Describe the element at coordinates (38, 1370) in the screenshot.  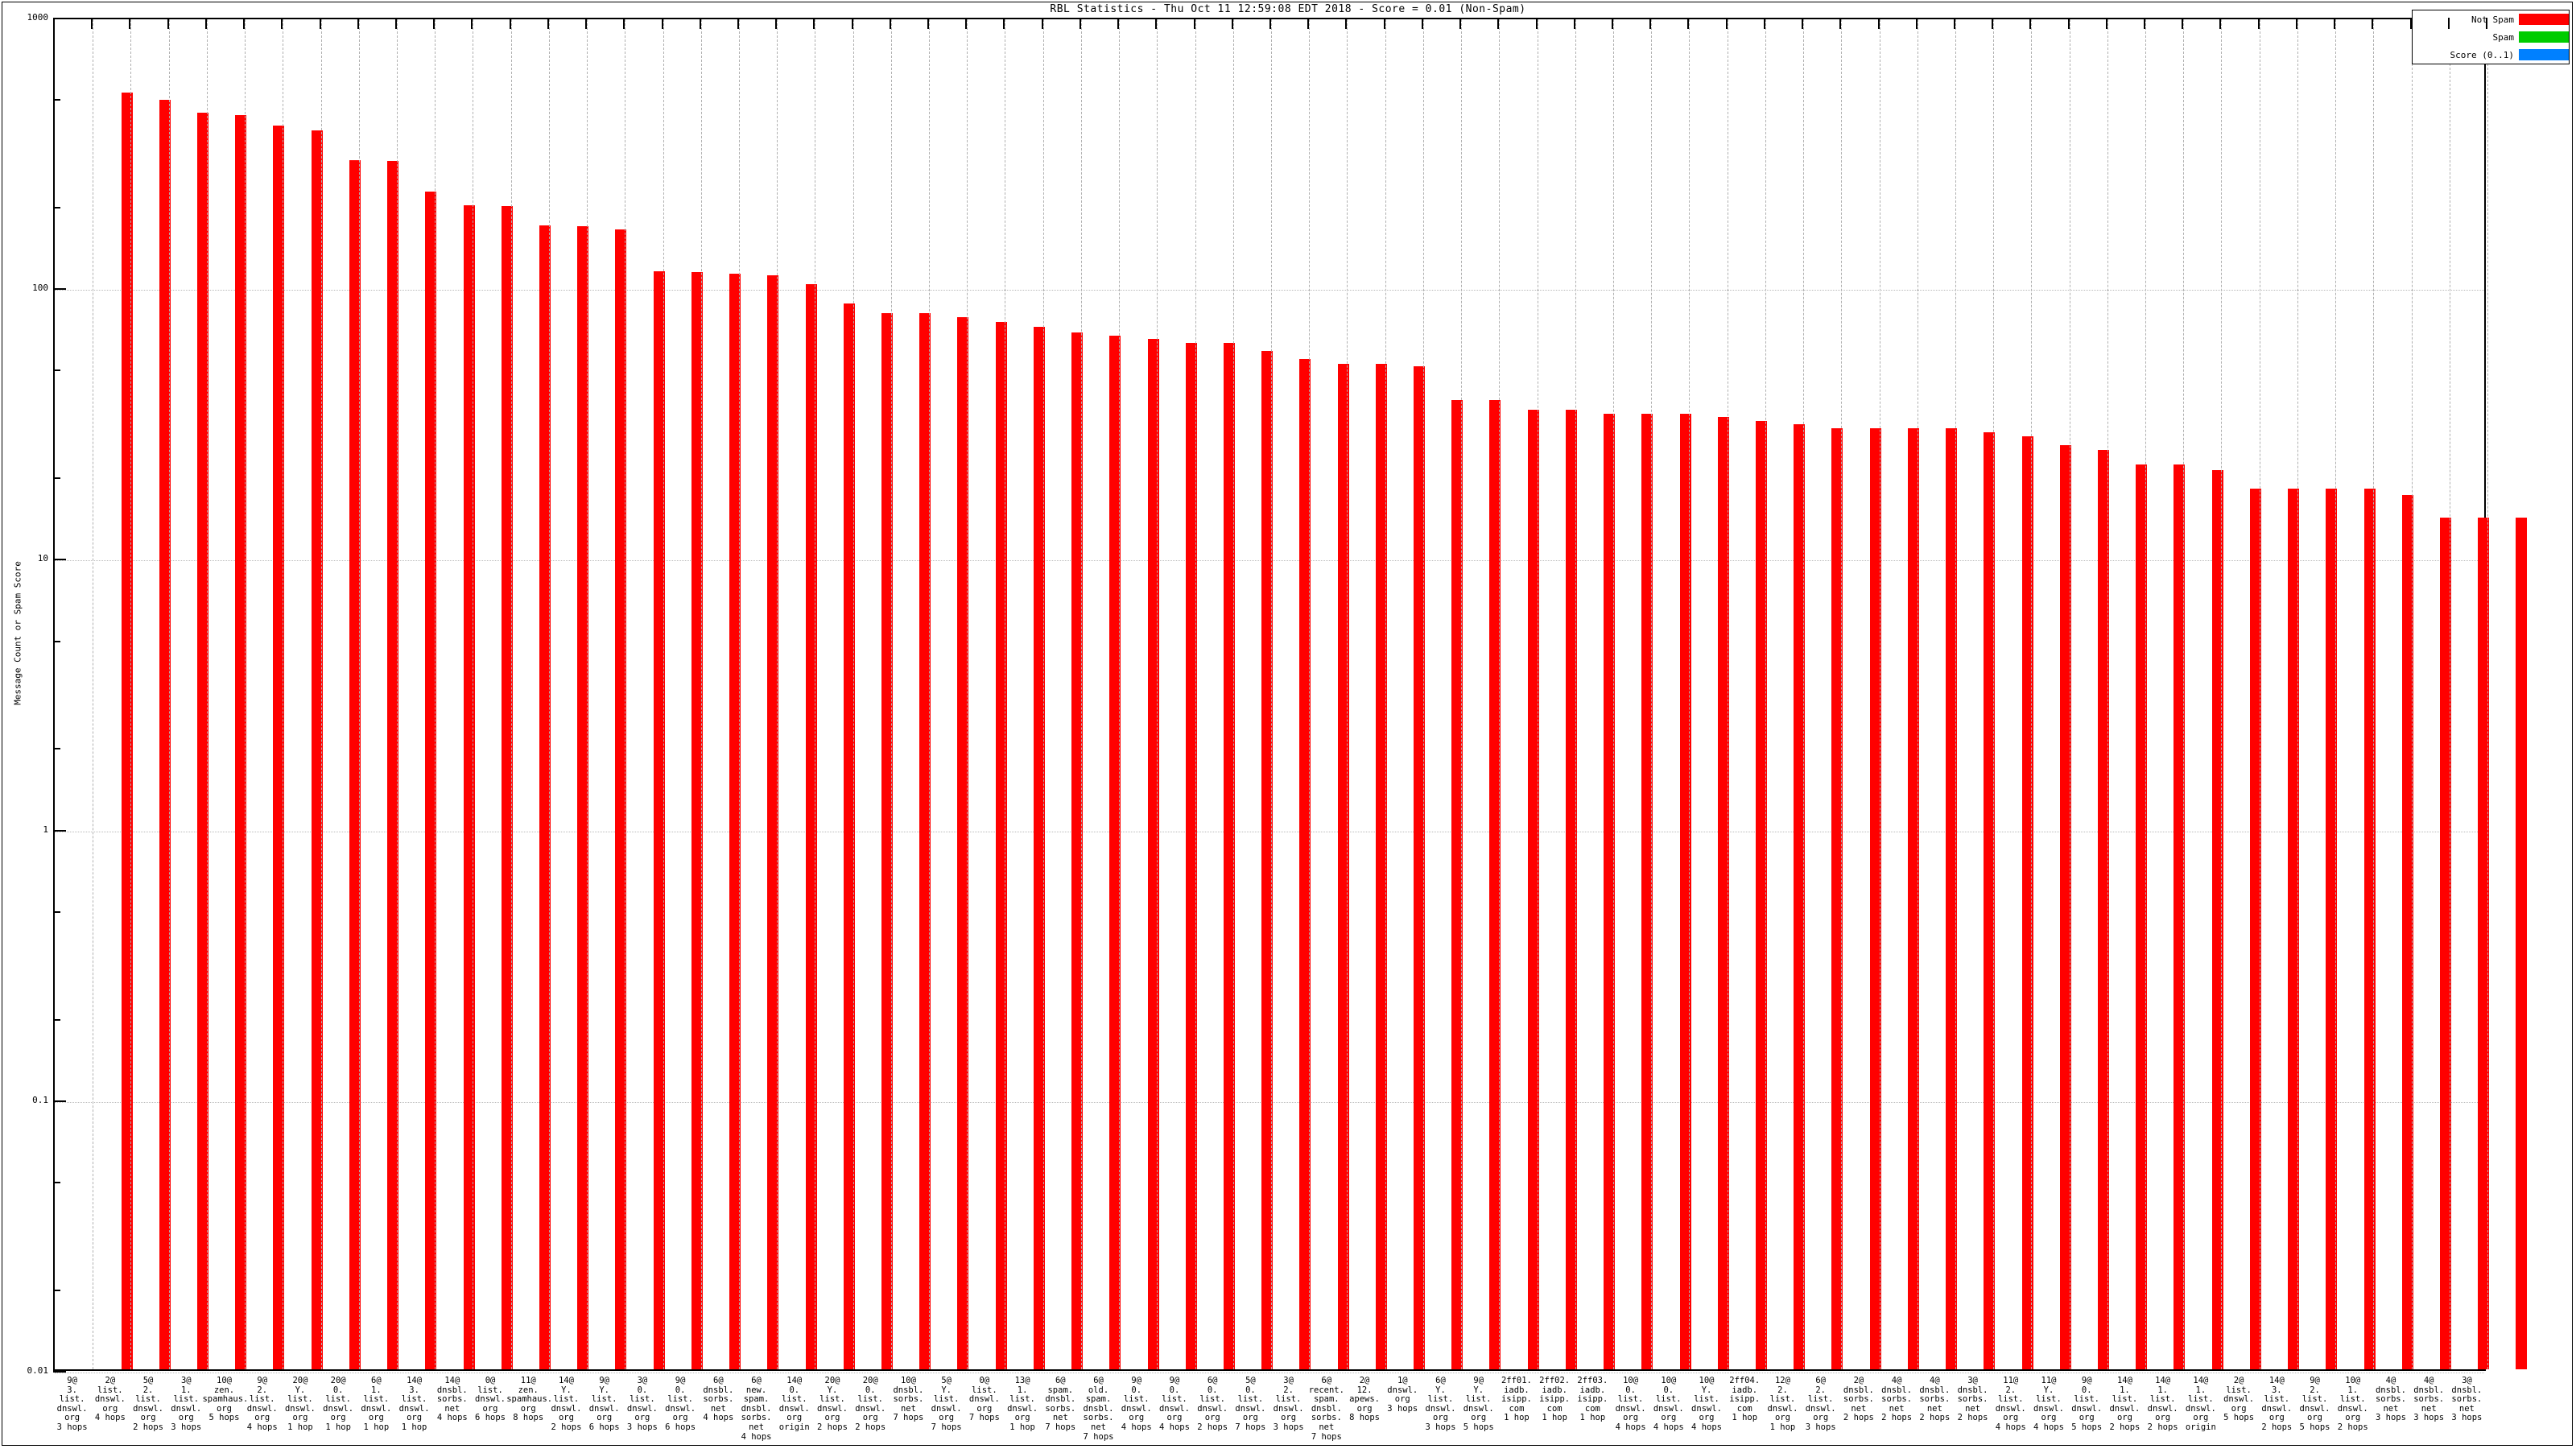
I see `y-tick-label: 0.01` at that location.